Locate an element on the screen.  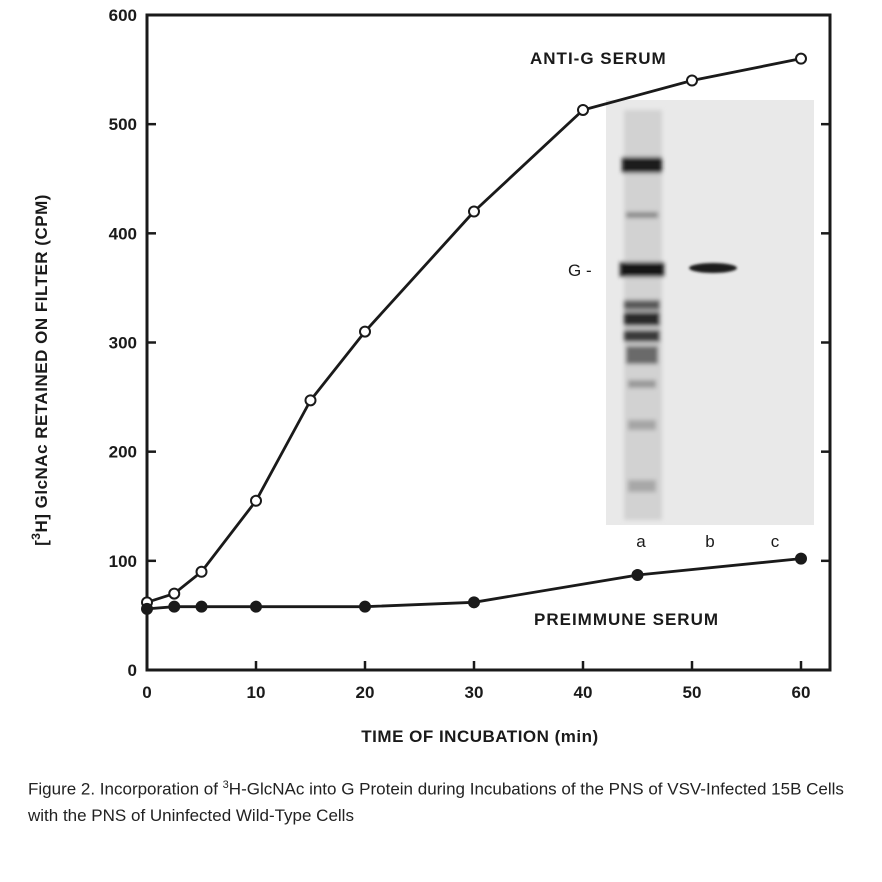
y-axis-title-prefix: [ is located at coordinates (41, 543).